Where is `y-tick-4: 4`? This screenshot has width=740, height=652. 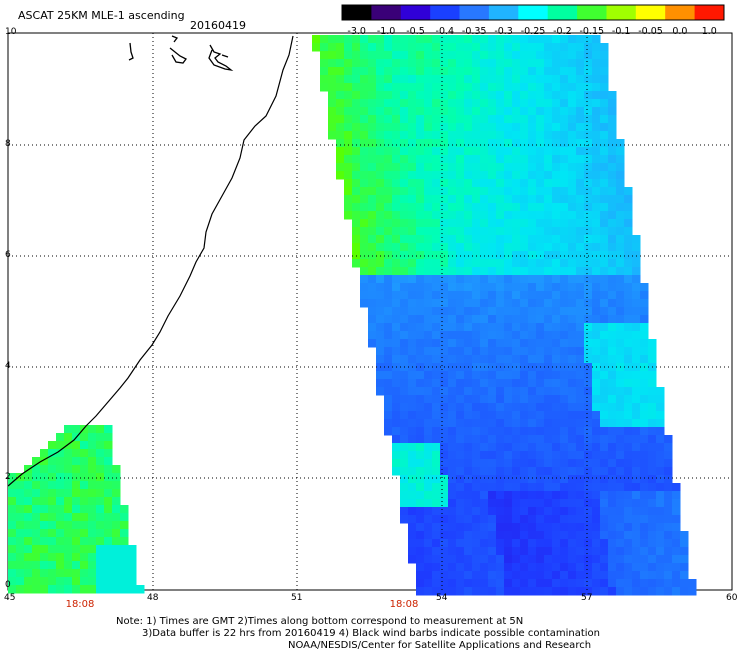 y-tick-4: 4 is located at coordinates (8, 366).